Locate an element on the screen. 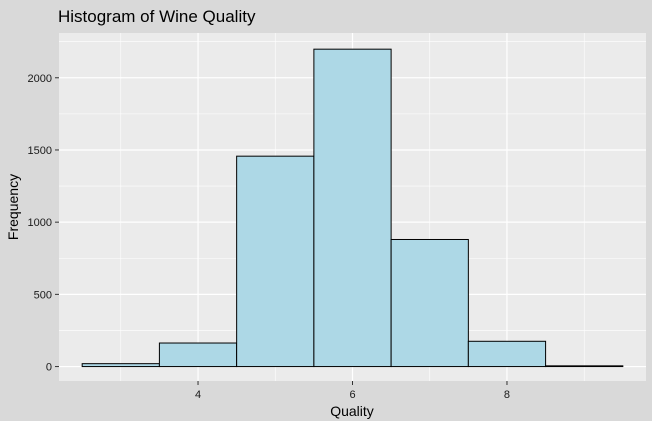  y-tick-label: 1500 is located at coordinates (40, 151).